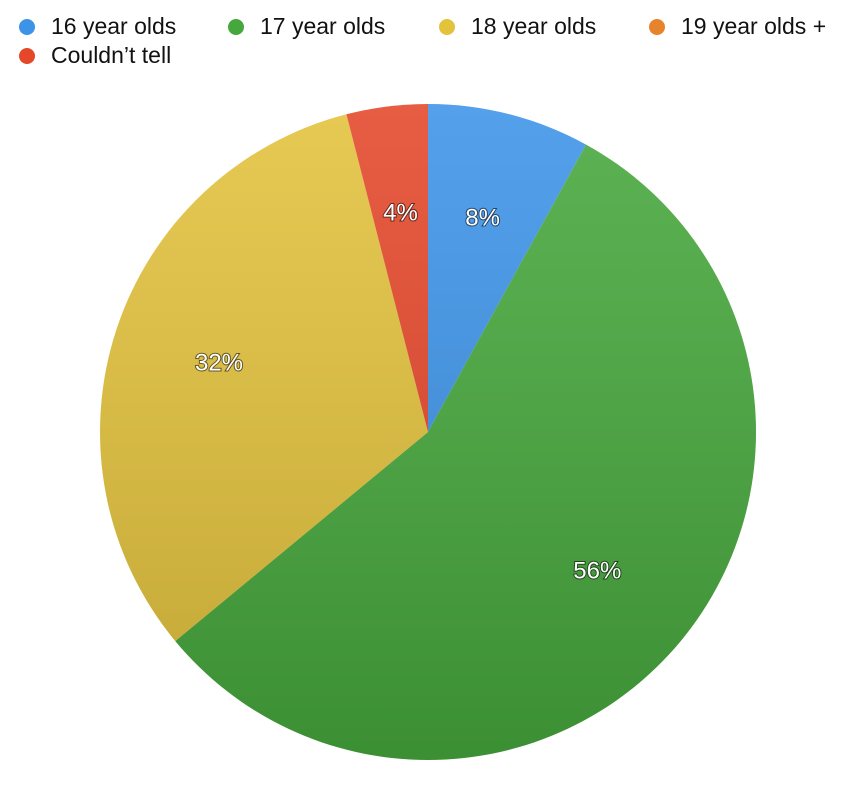  What do you see at coordinates (322, 26) in the screenshot?
I see `legend-label: 17 year olds` at bounding box center [322, 26].